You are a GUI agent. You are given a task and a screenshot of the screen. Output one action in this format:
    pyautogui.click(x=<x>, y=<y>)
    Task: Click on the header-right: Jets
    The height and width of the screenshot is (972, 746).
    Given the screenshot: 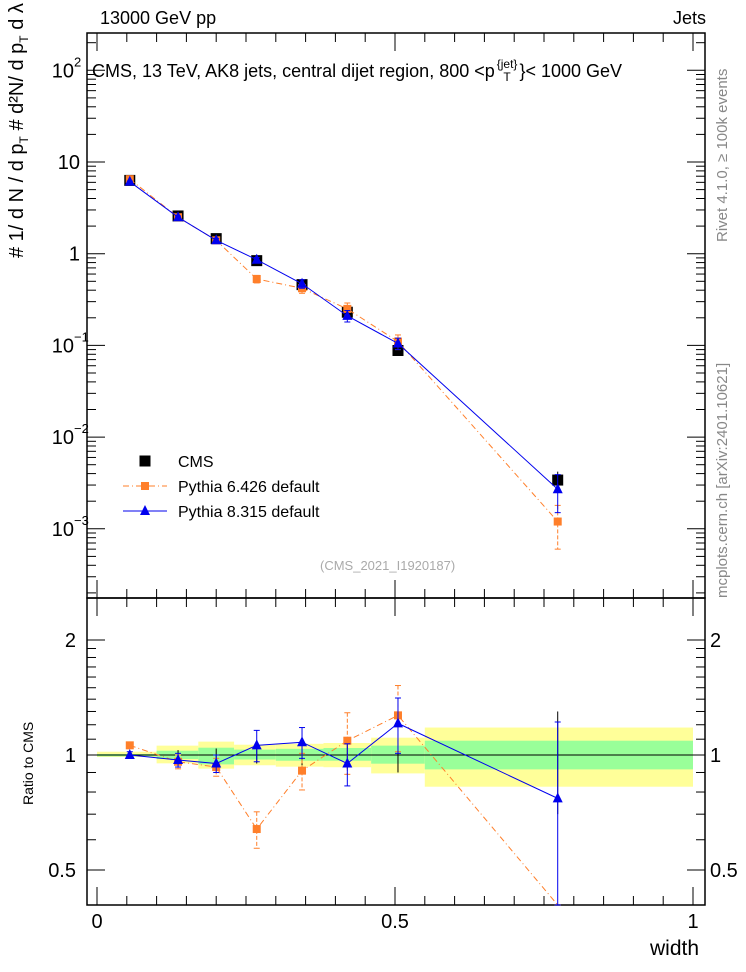 What is the action you would take?
    pyautogui.click(x=689, y=18)
    